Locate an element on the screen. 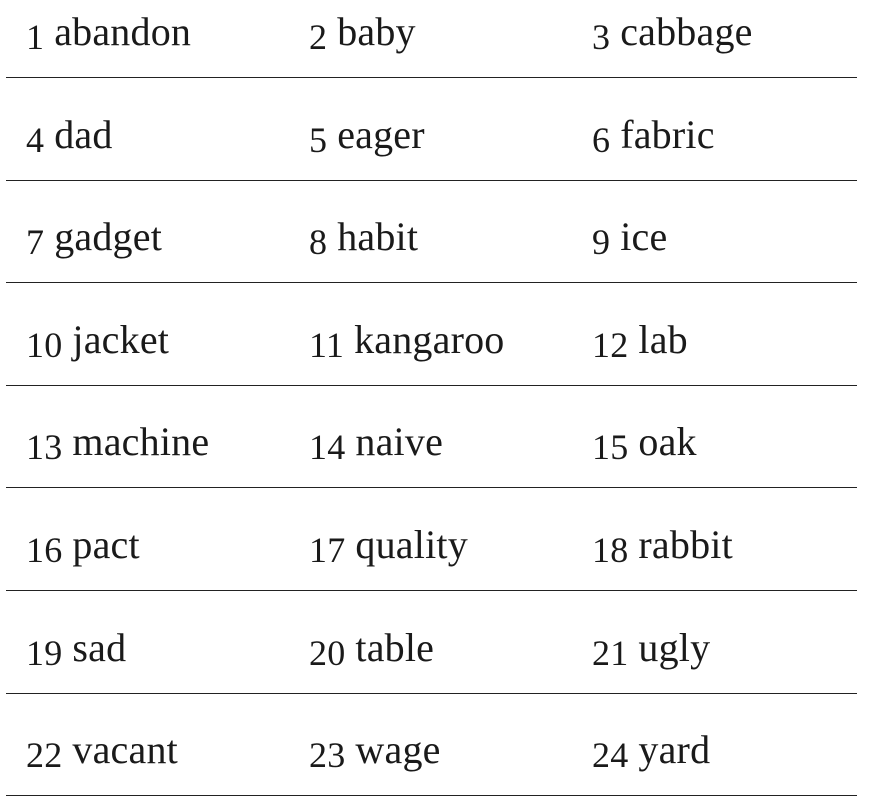  word-cell: 22 vacant is located at coordinates (102, 751).